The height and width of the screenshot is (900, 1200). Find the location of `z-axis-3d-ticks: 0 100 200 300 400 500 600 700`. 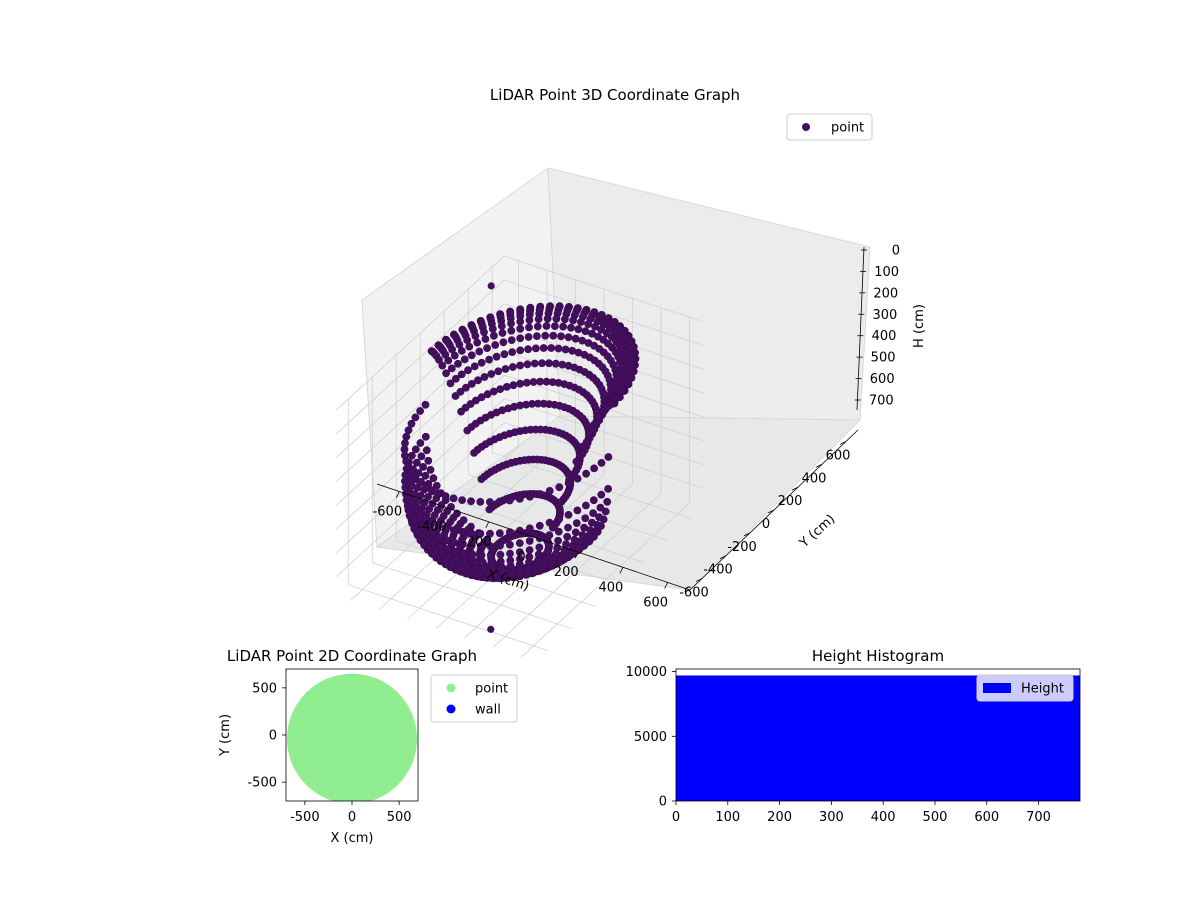

z-axis-3d-ticks: 0 100 200 300 400 500 600 700 is located at coordinates (877, 326).